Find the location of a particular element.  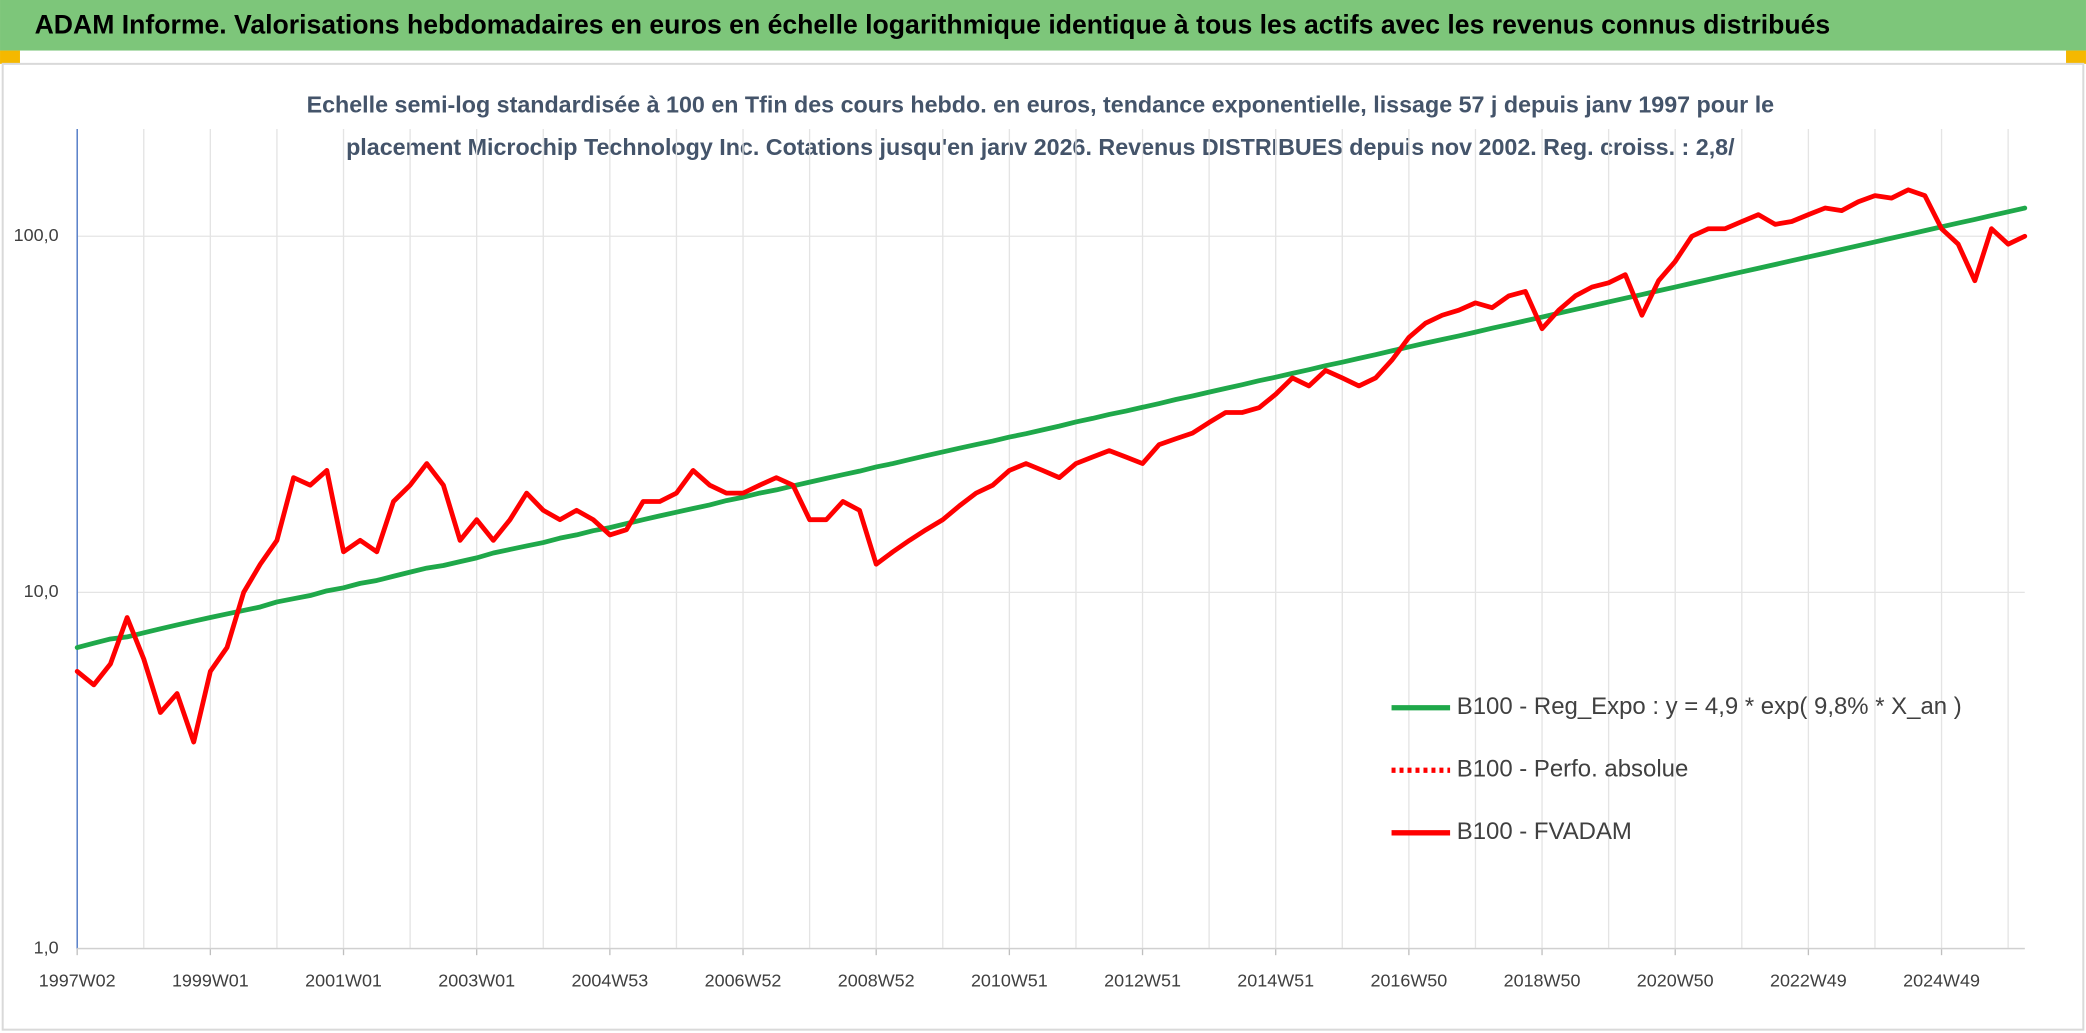

x-tick-label: 2020W50 is located at coordinates (1675, 981).